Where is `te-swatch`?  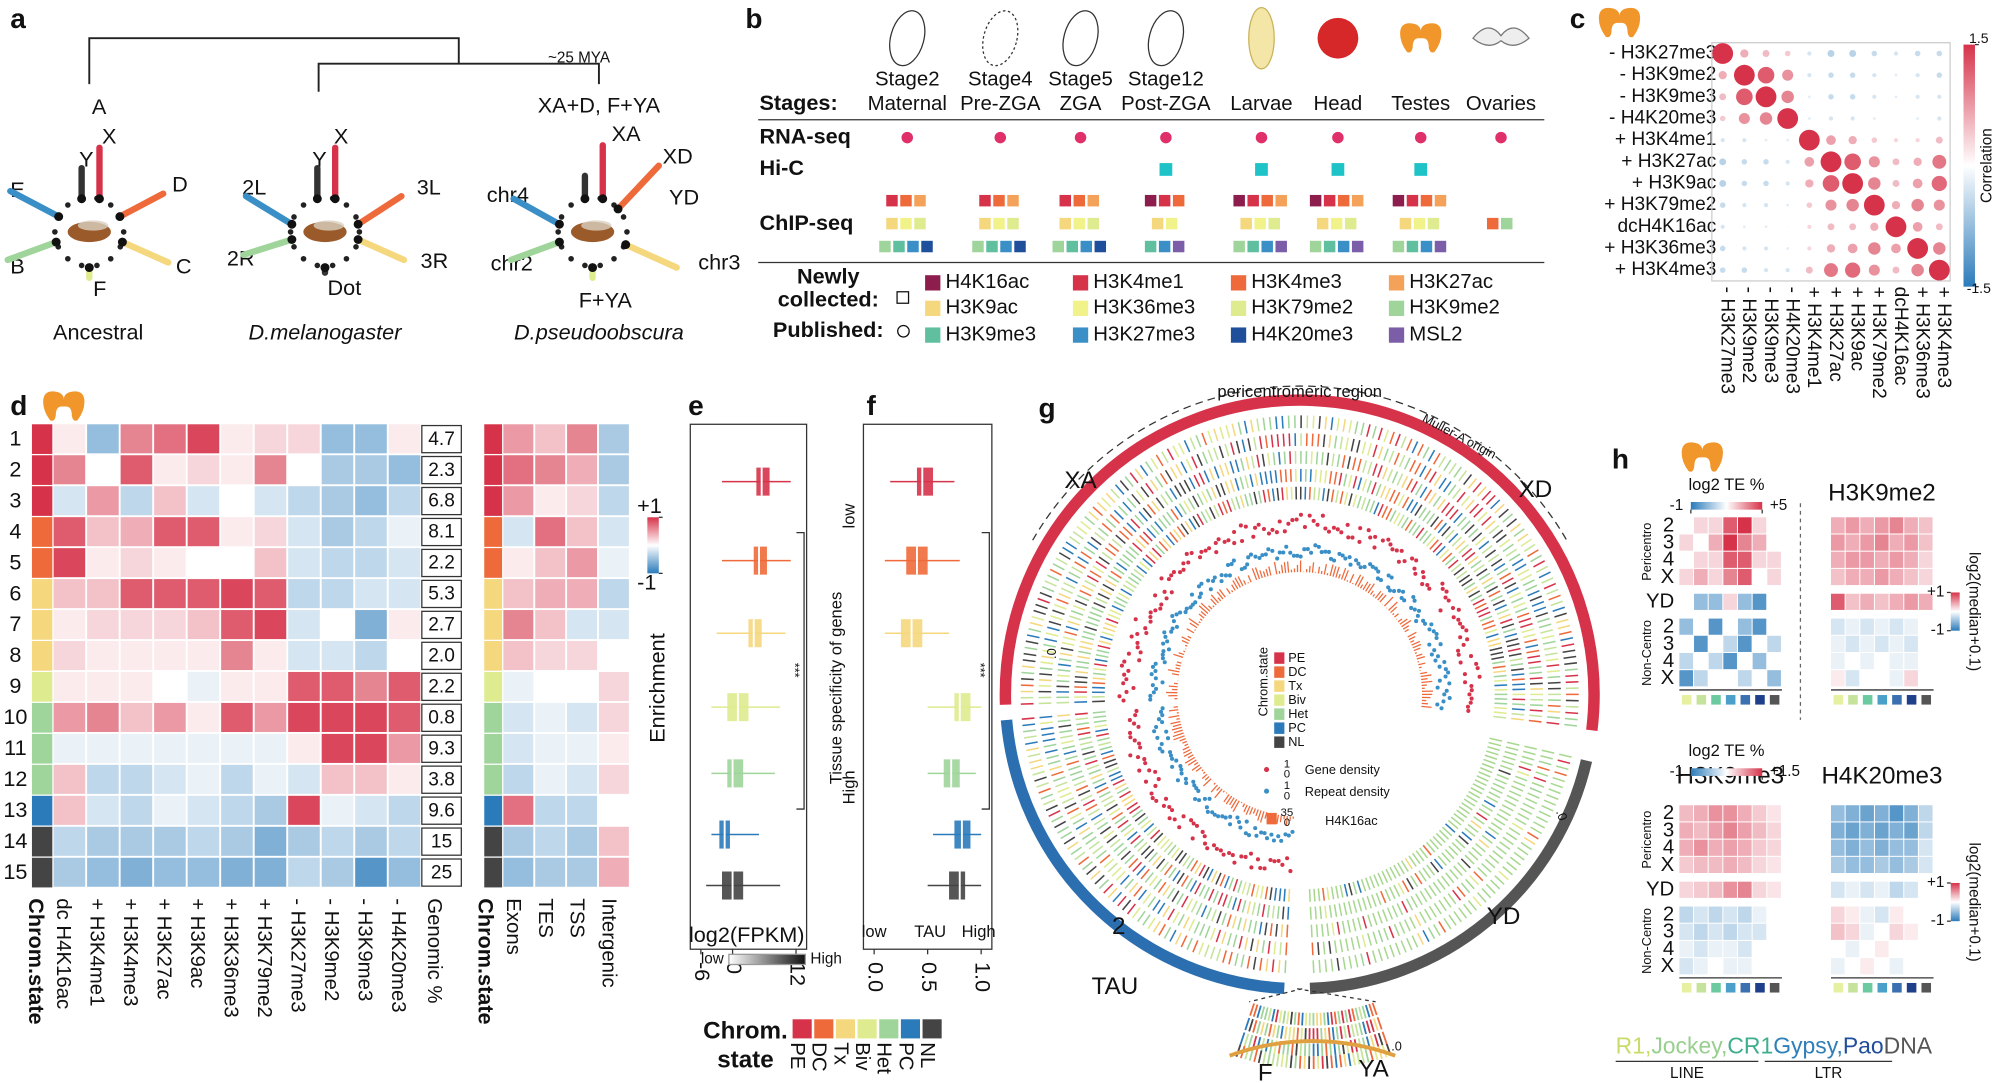 te-swatch is located at coordinates (1686, 987).